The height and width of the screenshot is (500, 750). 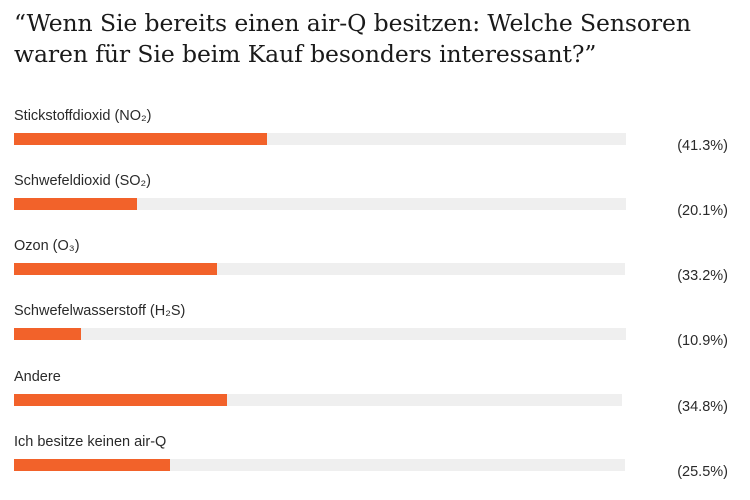 I want to click on poll-percentage-label: (25.5%), so click(x=702, y=472).